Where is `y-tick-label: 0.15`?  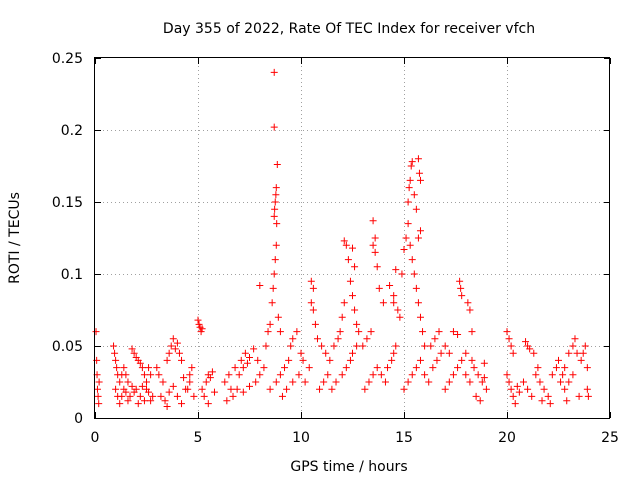
y-tick-label: 0.15 is located at coordinates (67, 203).